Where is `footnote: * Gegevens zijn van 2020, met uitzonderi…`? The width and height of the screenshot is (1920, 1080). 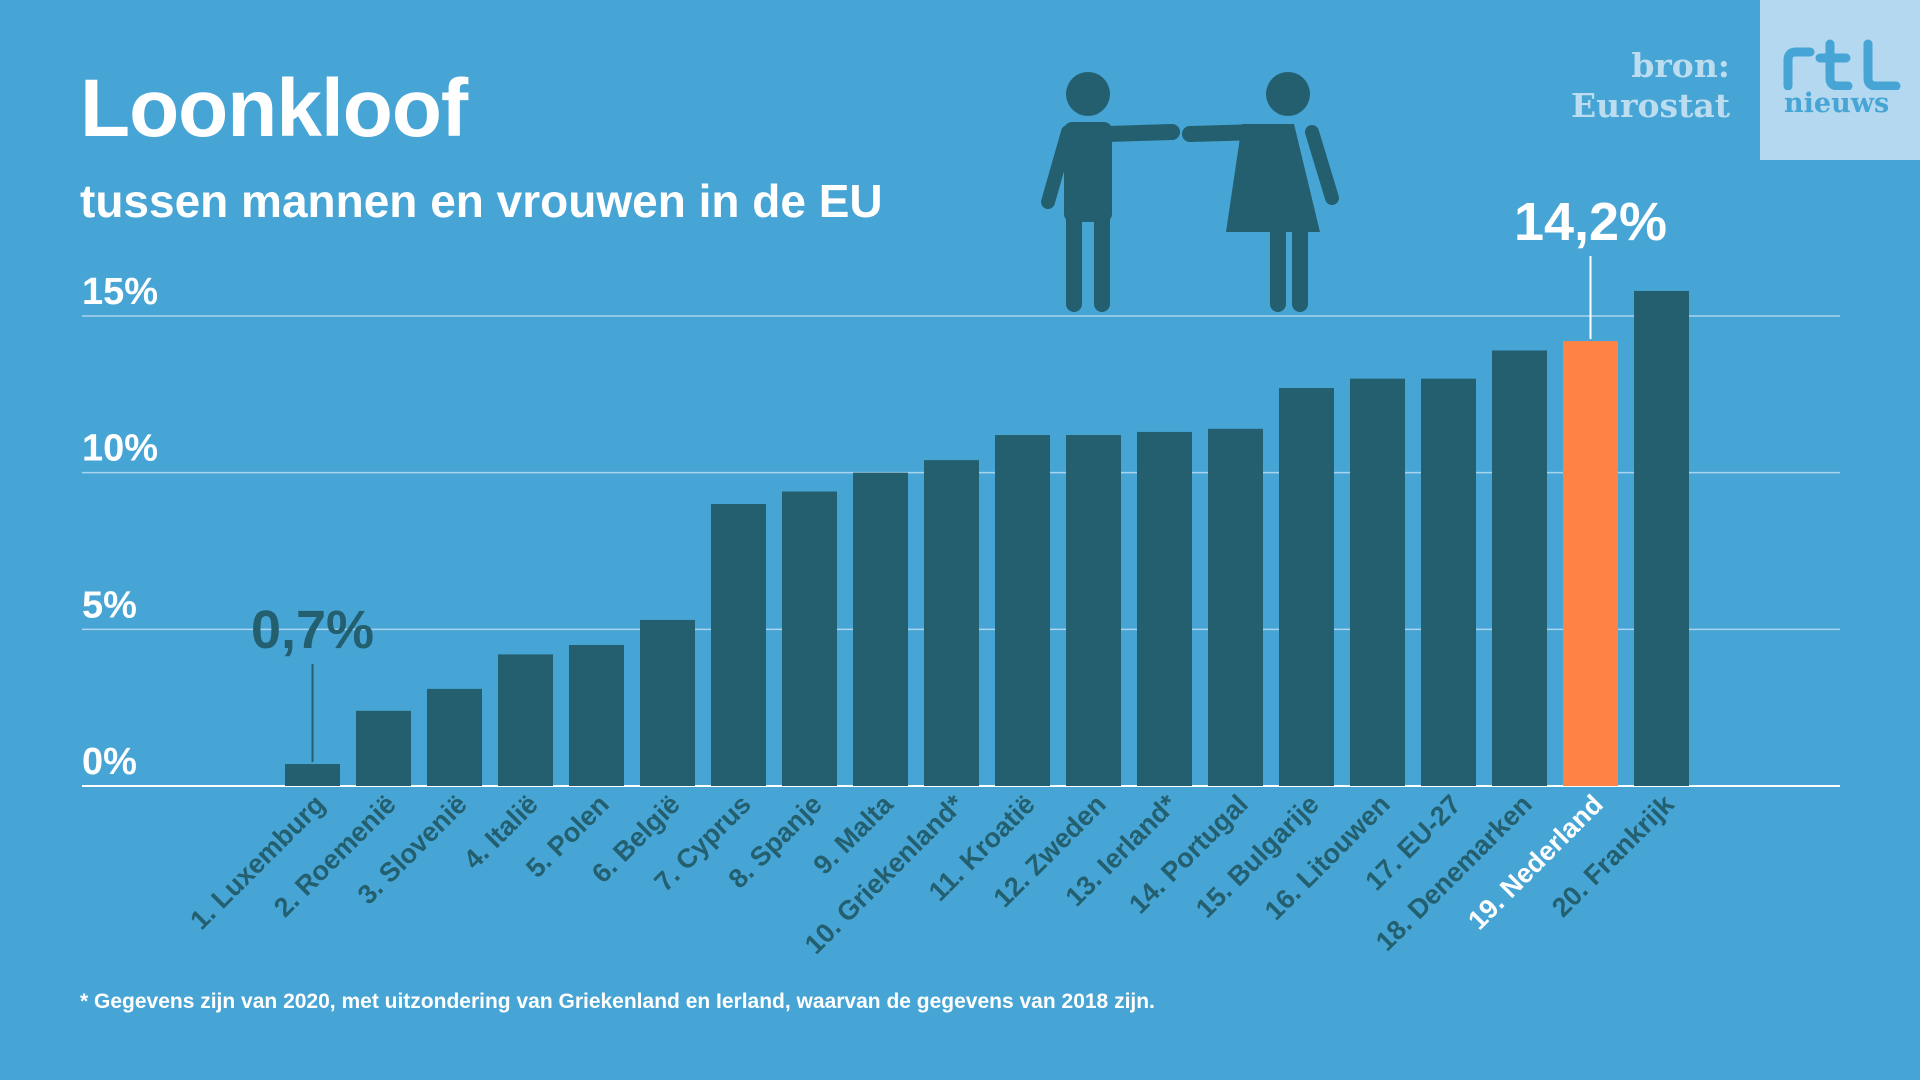
footnote: * Gegevens zijn van 2020, met uitzonderi… is located at coordinates (617, 1001).